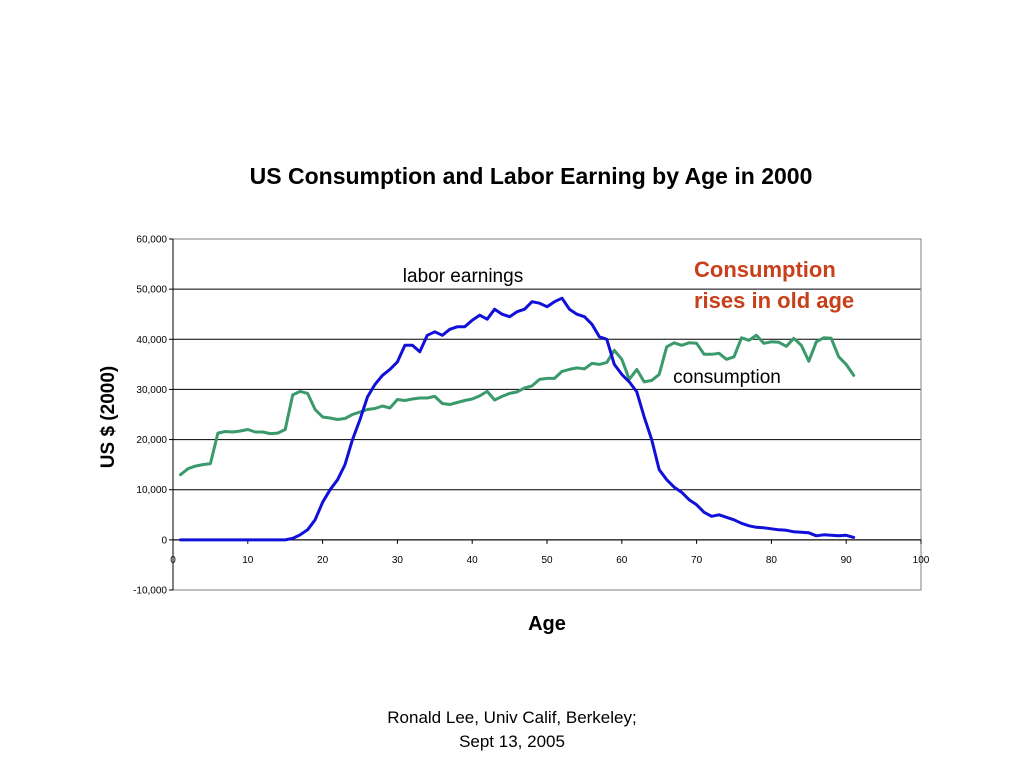 This screenshot has height=768, width=1024. I want to click on consumption-label: consumption, so click(727, 377).